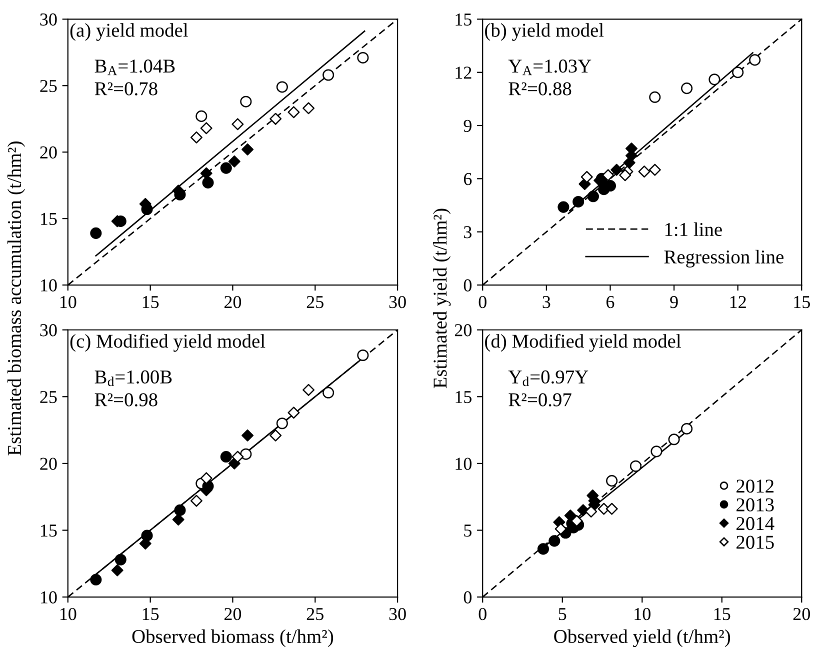 This screenshot has height=650, width=818. I want to click on annotation: R²=0.98, so click(126, 399).